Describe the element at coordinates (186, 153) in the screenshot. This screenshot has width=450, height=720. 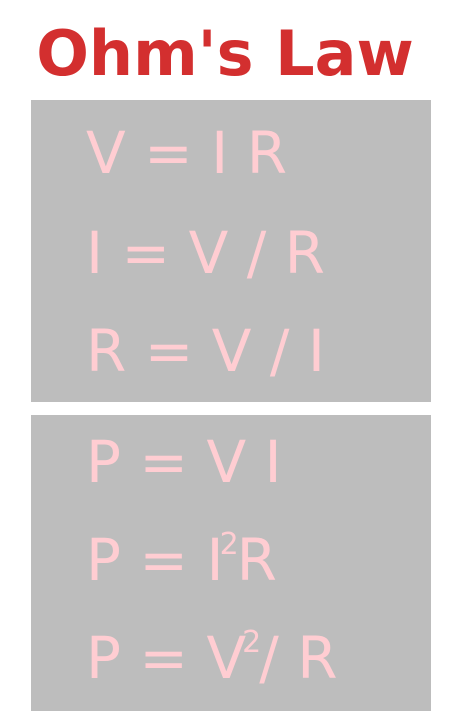
I see `formula-voltage: V = I R` at that location.